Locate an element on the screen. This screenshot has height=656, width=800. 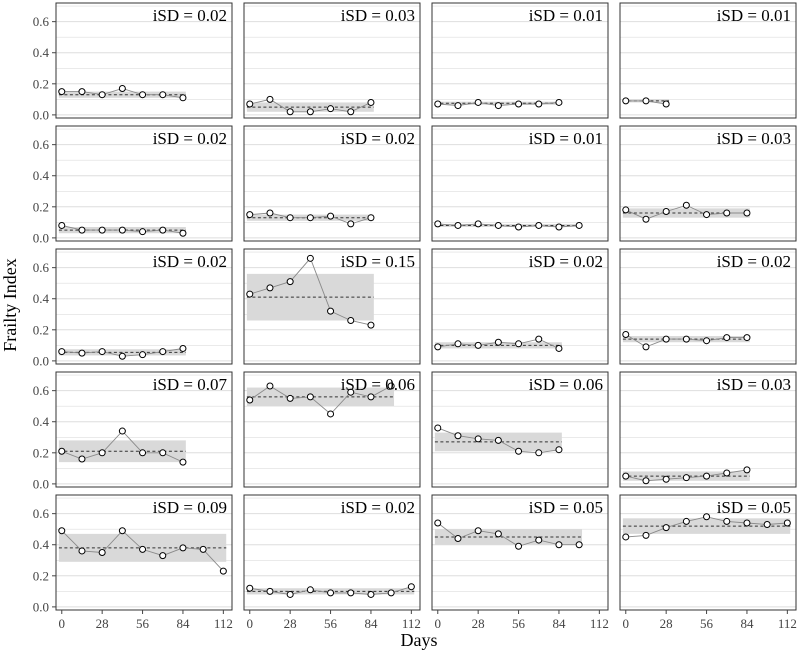
facet-panel: iSD = 0.15 is located at coordinates (332, 306).